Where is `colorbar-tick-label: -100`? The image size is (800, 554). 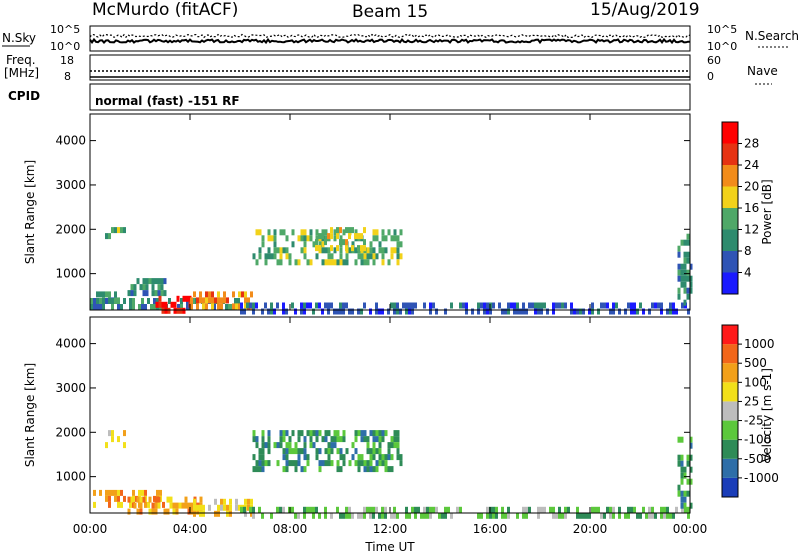
colorbar-tick-label: -100 is located at coordinates (757, 440).